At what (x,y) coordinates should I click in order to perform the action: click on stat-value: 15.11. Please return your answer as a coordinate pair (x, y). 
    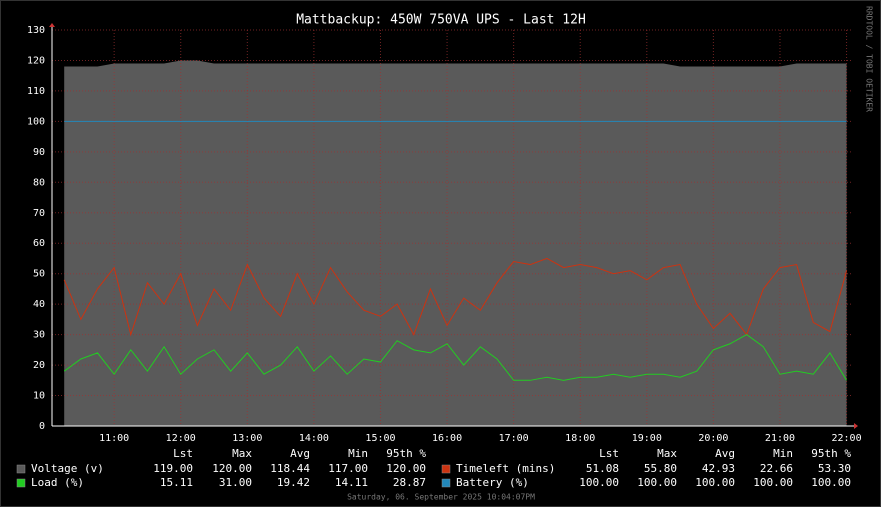
    Looking at the image, I should click on (176, 482).